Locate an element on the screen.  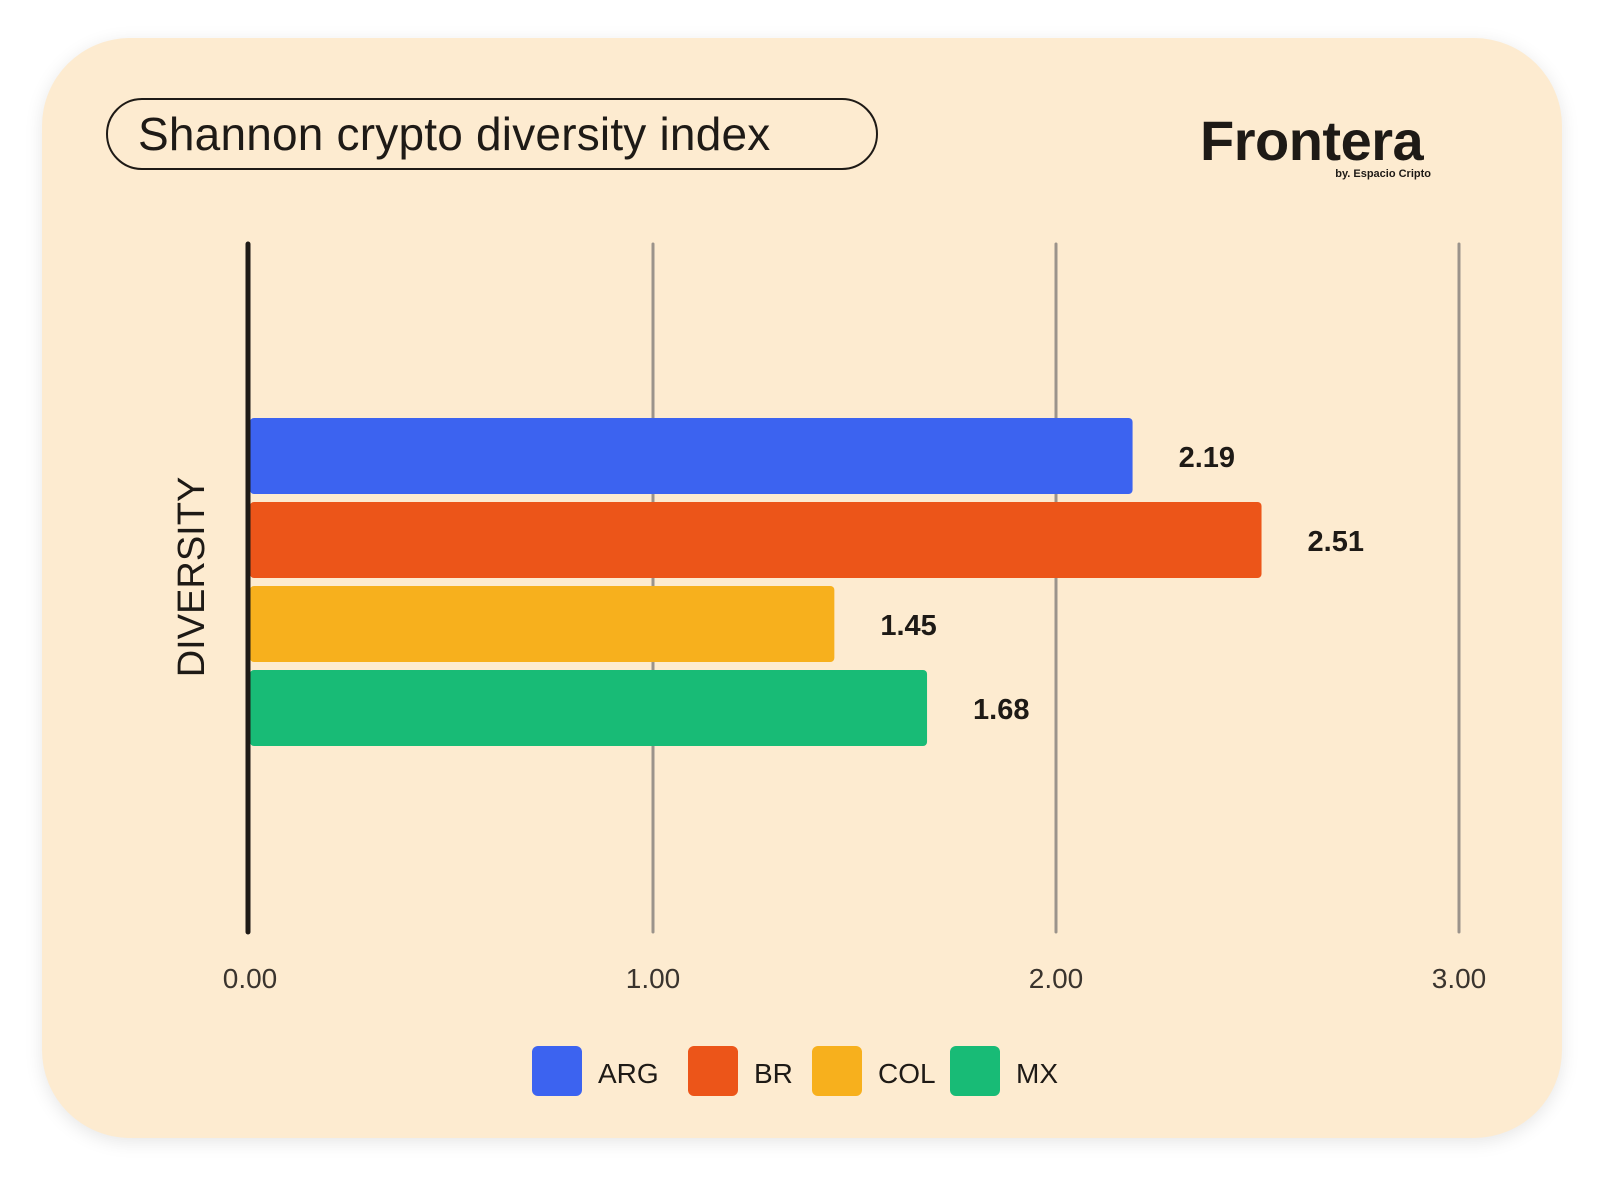
x-tick-label: 3.00 is located at coordinates (1459, 978).